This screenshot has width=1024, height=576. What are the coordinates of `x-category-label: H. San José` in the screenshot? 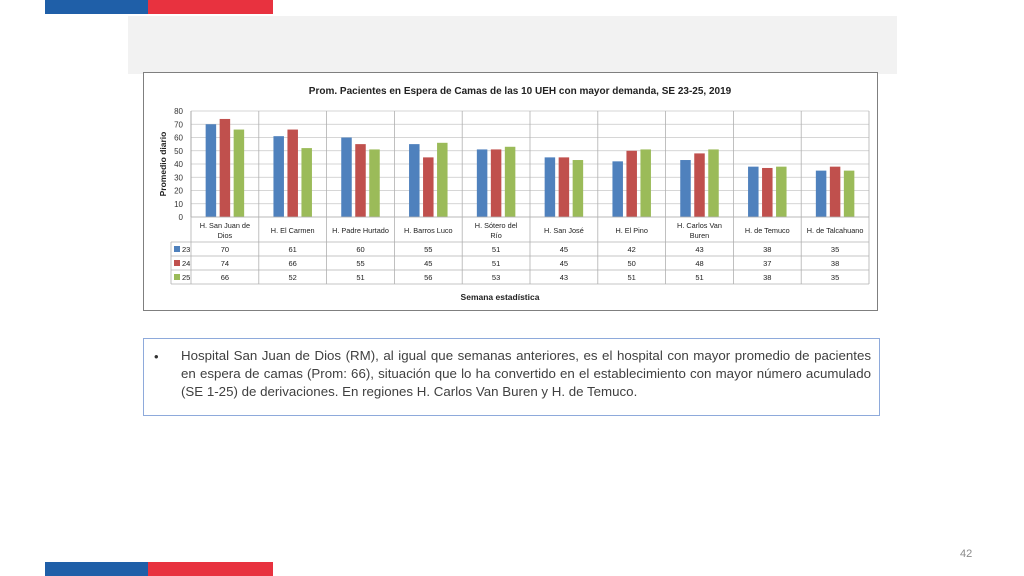 It's located at (564, 230).